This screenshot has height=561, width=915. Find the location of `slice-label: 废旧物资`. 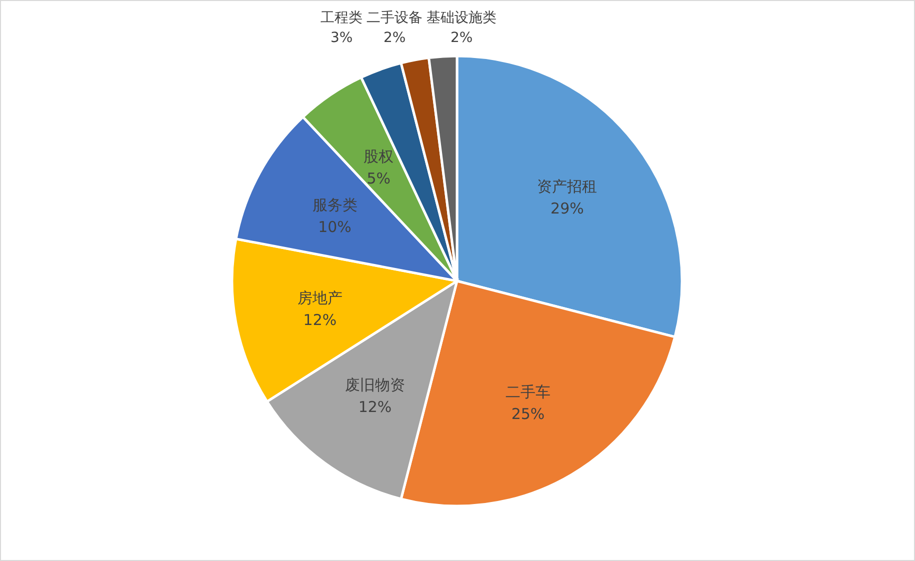

slice-label: 废旧物资 is located at coordinates (375, 385).